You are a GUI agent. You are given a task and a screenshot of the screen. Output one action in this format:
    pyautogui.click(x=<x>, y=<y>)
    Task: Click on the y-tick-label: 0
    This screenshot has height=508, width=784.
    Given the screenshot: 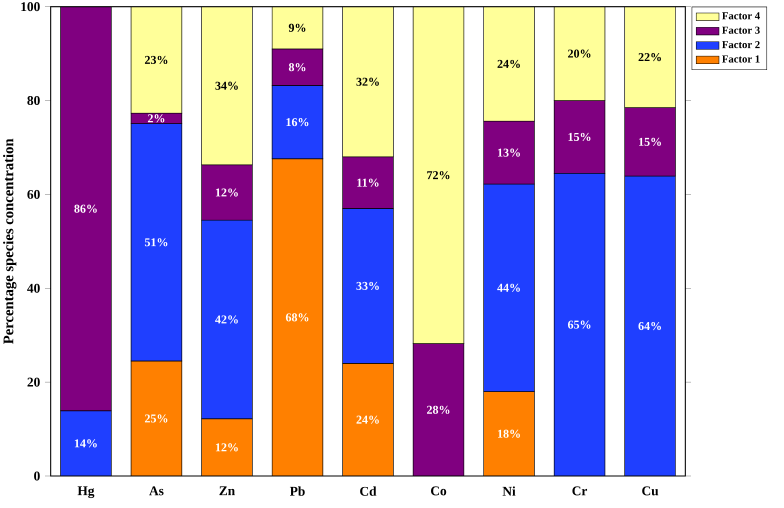 What is the action you would take?
    pyautogui.click(x=37, y=476)
    